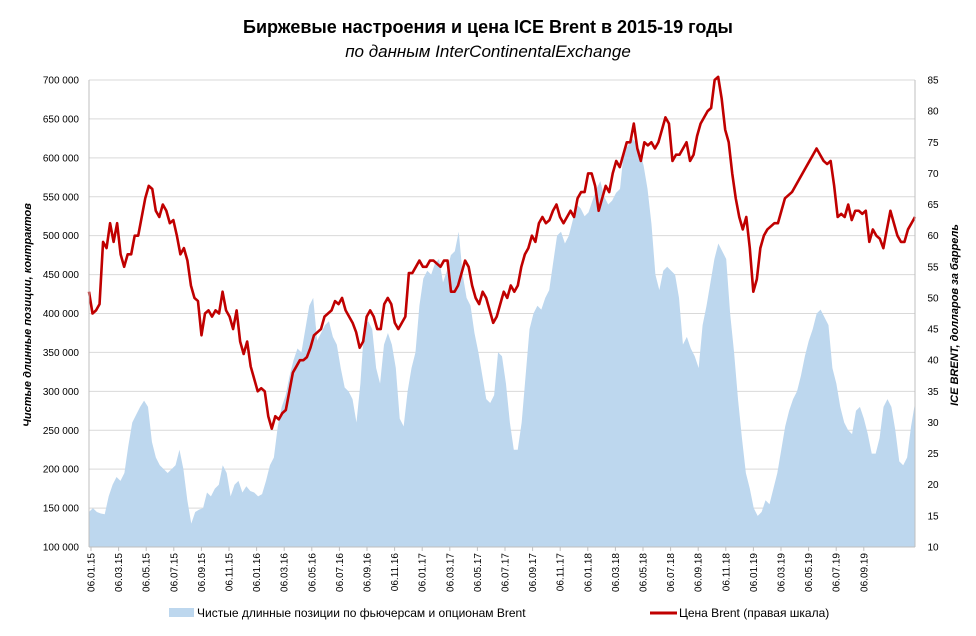 Image resolution: width=976 pixels, height=636 pixels. I want to click on x-tick-label: 06.09.19, so click(864, 572).